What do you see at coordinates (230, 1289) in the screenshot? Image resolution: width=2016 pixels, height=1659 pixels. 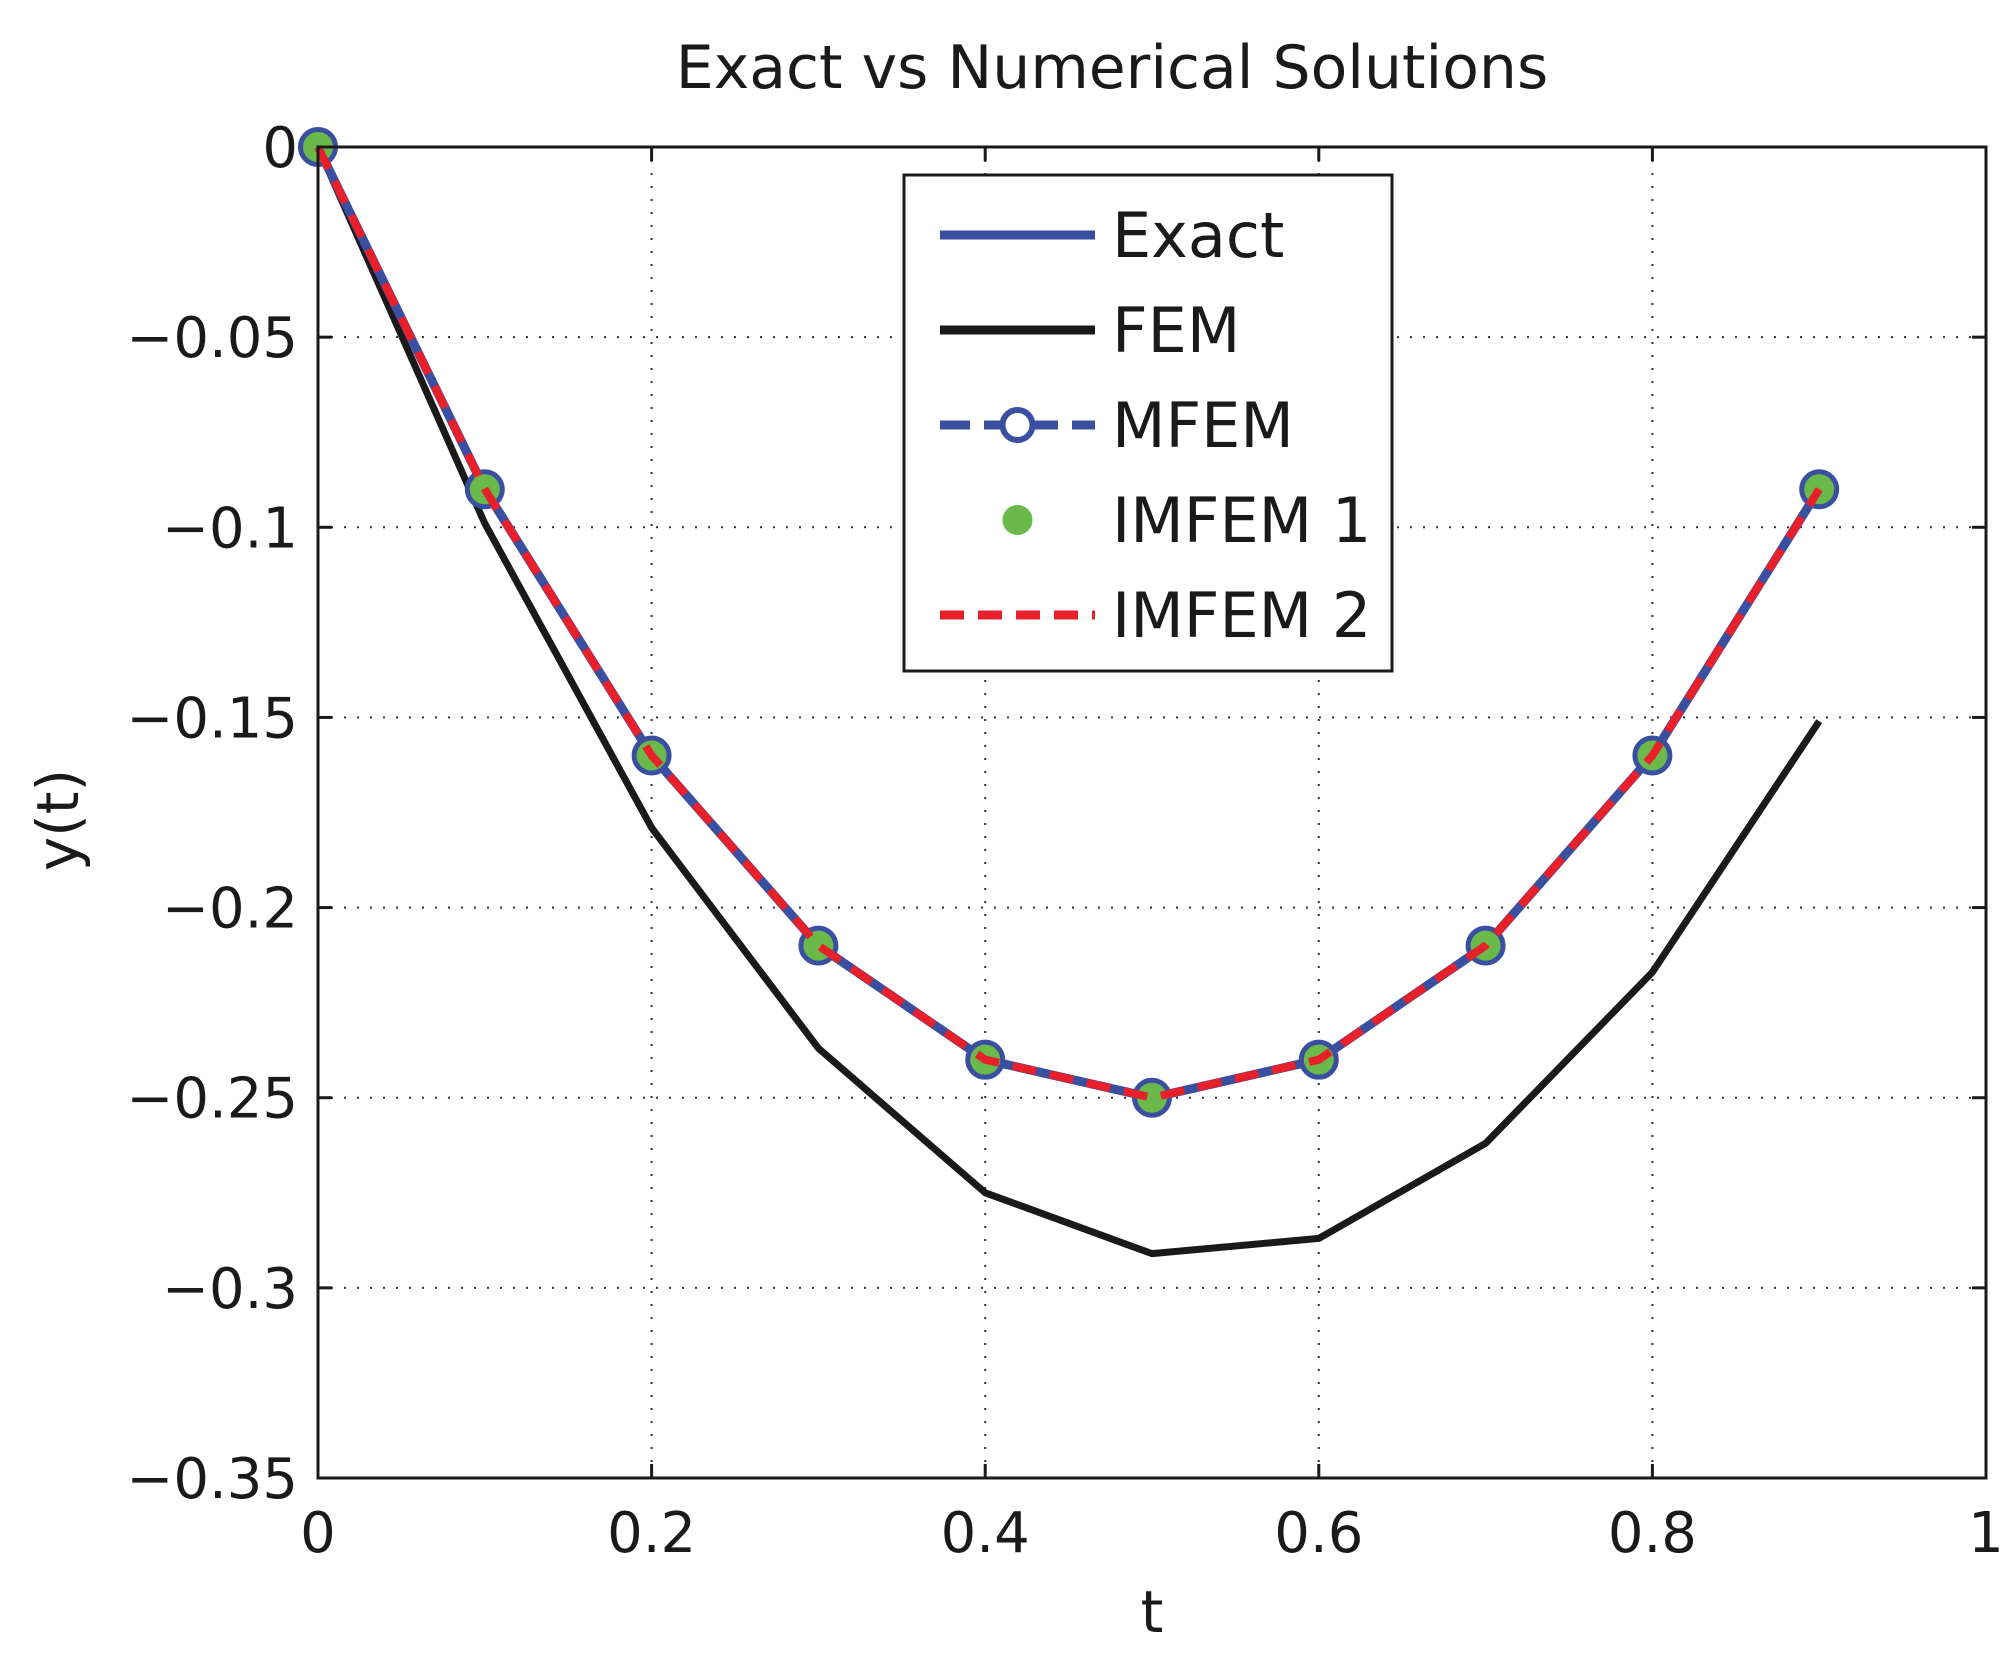 I see `y-tick-label: −0.3` at bounding box center [230, 1289].